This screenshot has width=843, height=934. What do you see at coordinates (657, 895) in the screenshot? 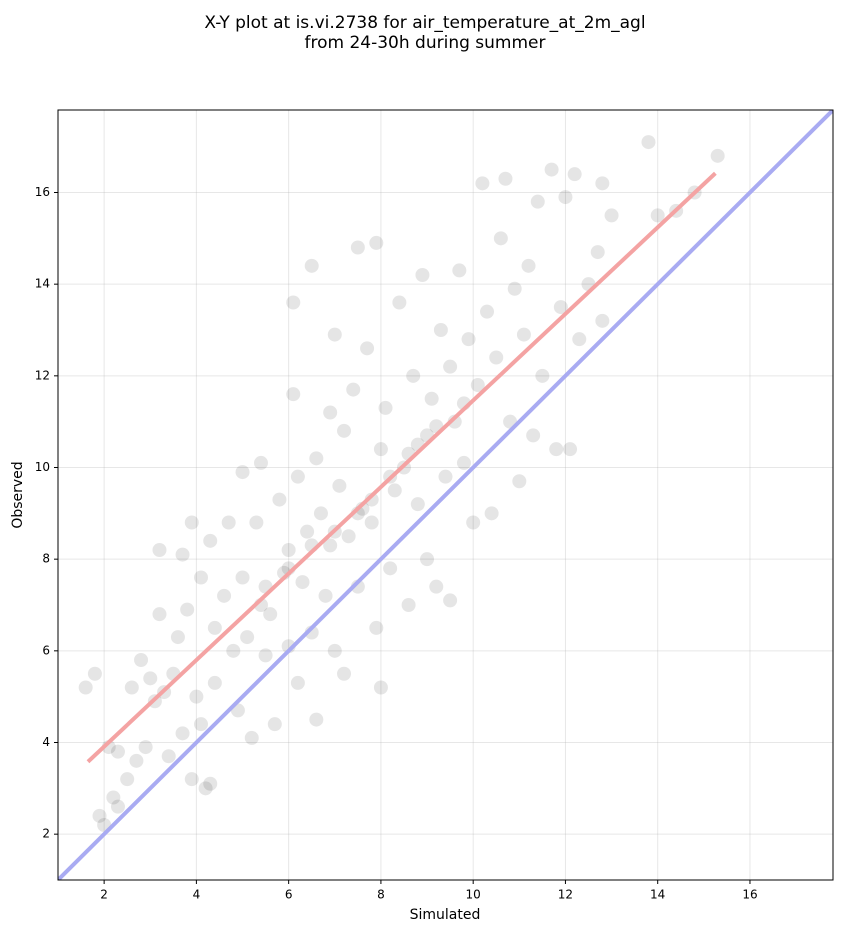
I see `x-tick-label: 14` at bounding box center [657, 895].